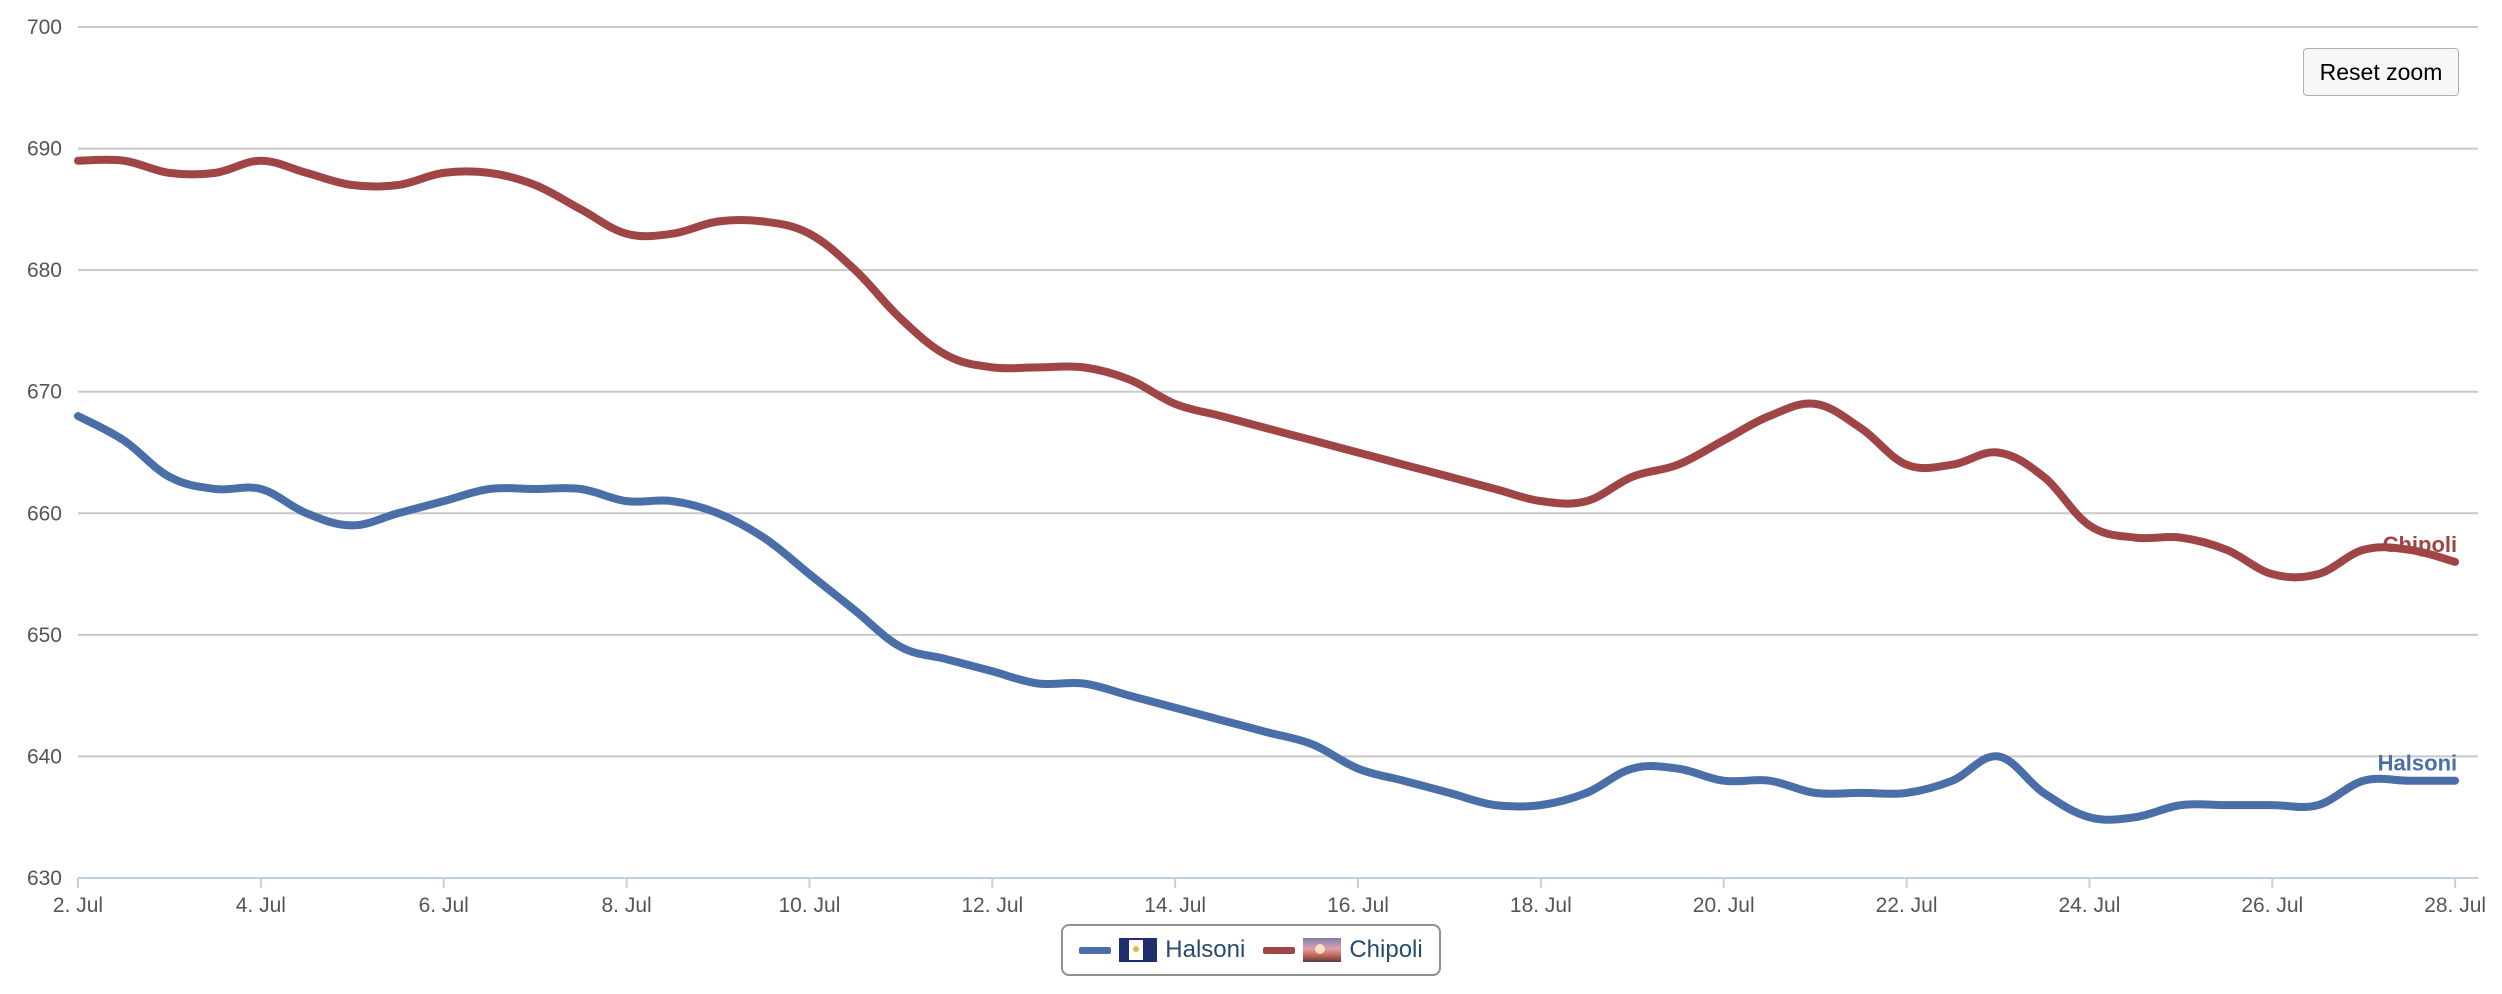  What do you see at coordinates (2272, 905) in the screenshot?
I see `x-tick-label: 26. Jul` at bounding box center [2272, 905].